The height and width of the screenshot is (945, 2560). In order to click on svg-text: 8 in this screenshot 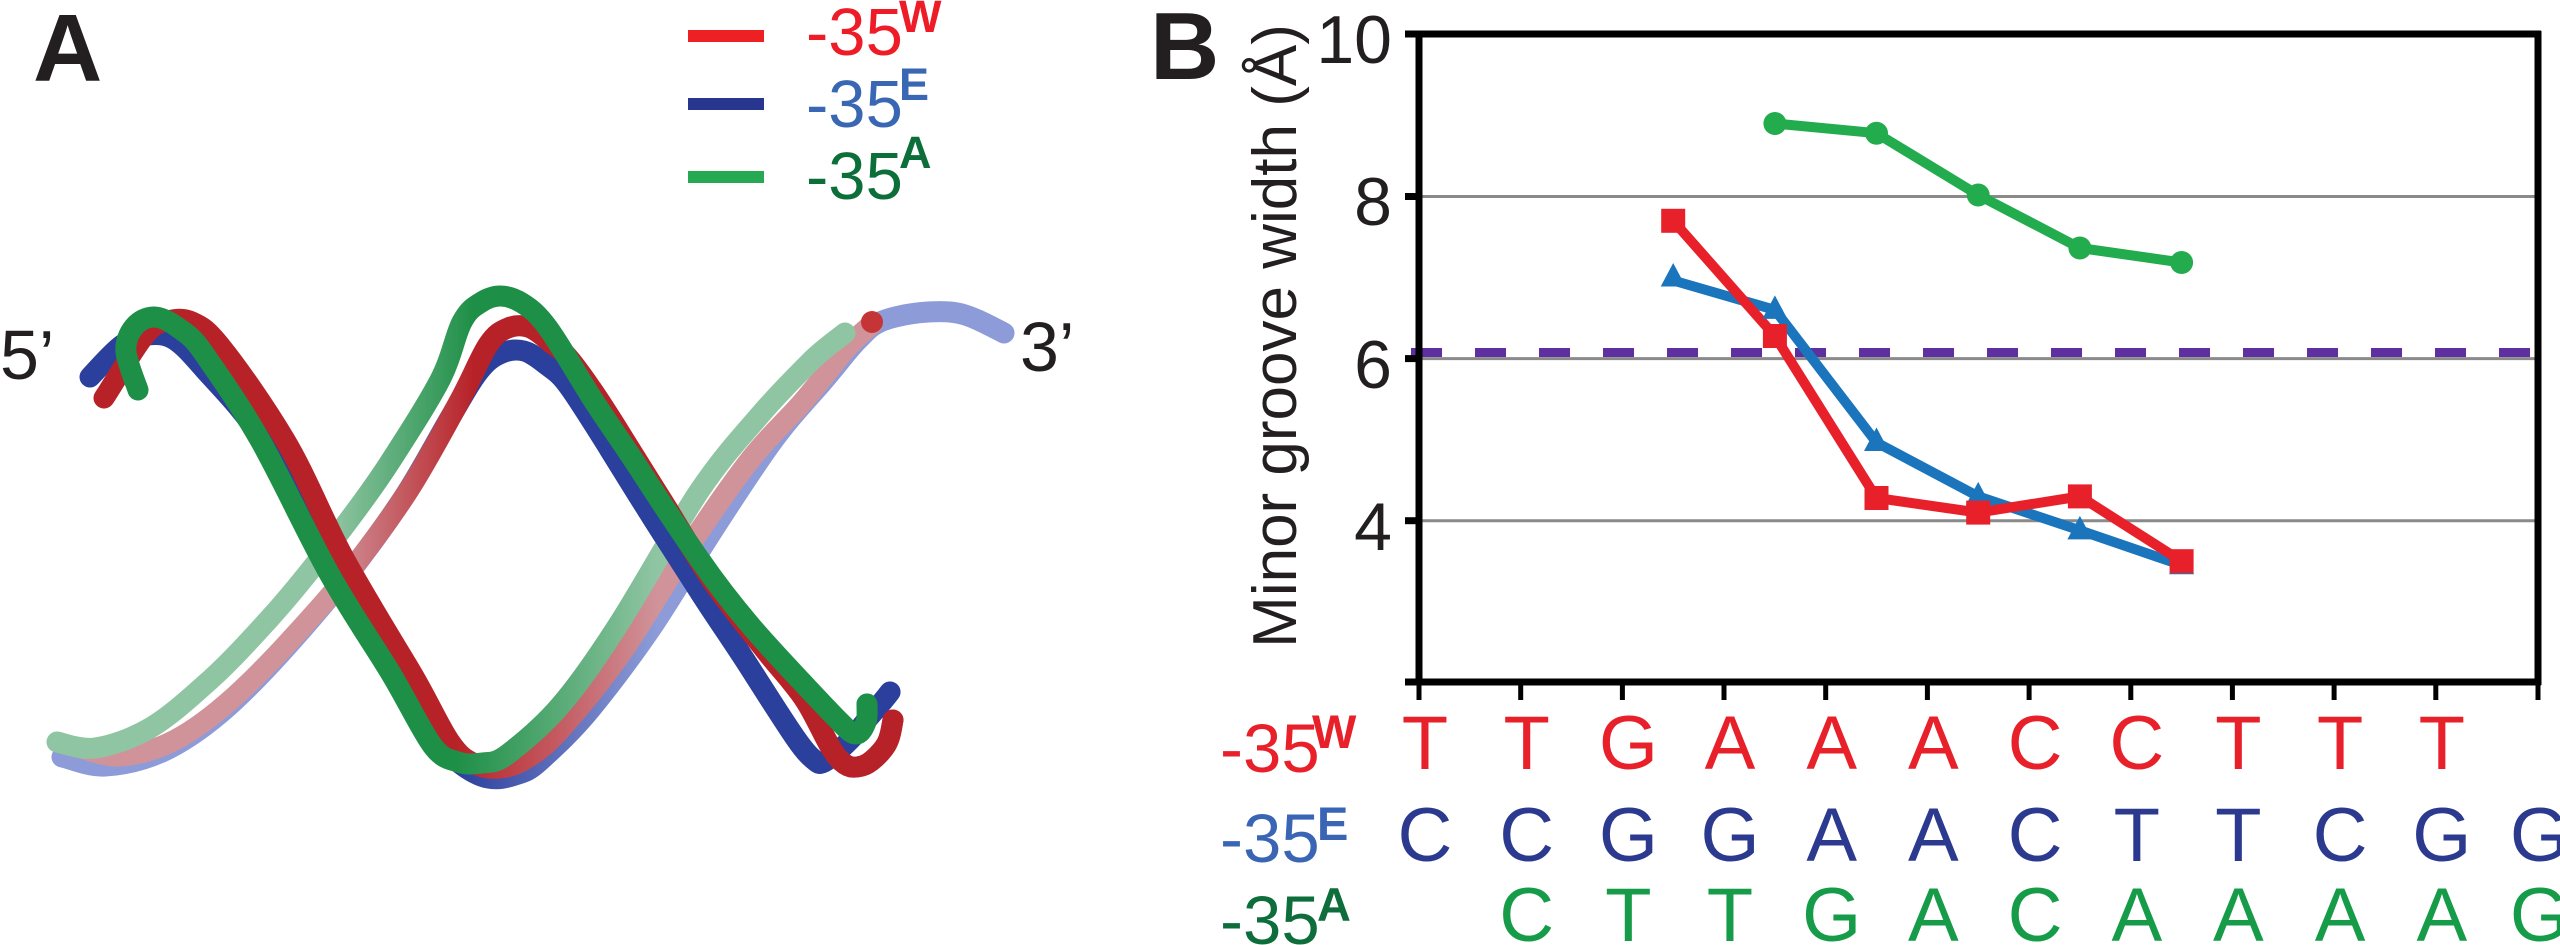, I will do `click(1373, 202)`.